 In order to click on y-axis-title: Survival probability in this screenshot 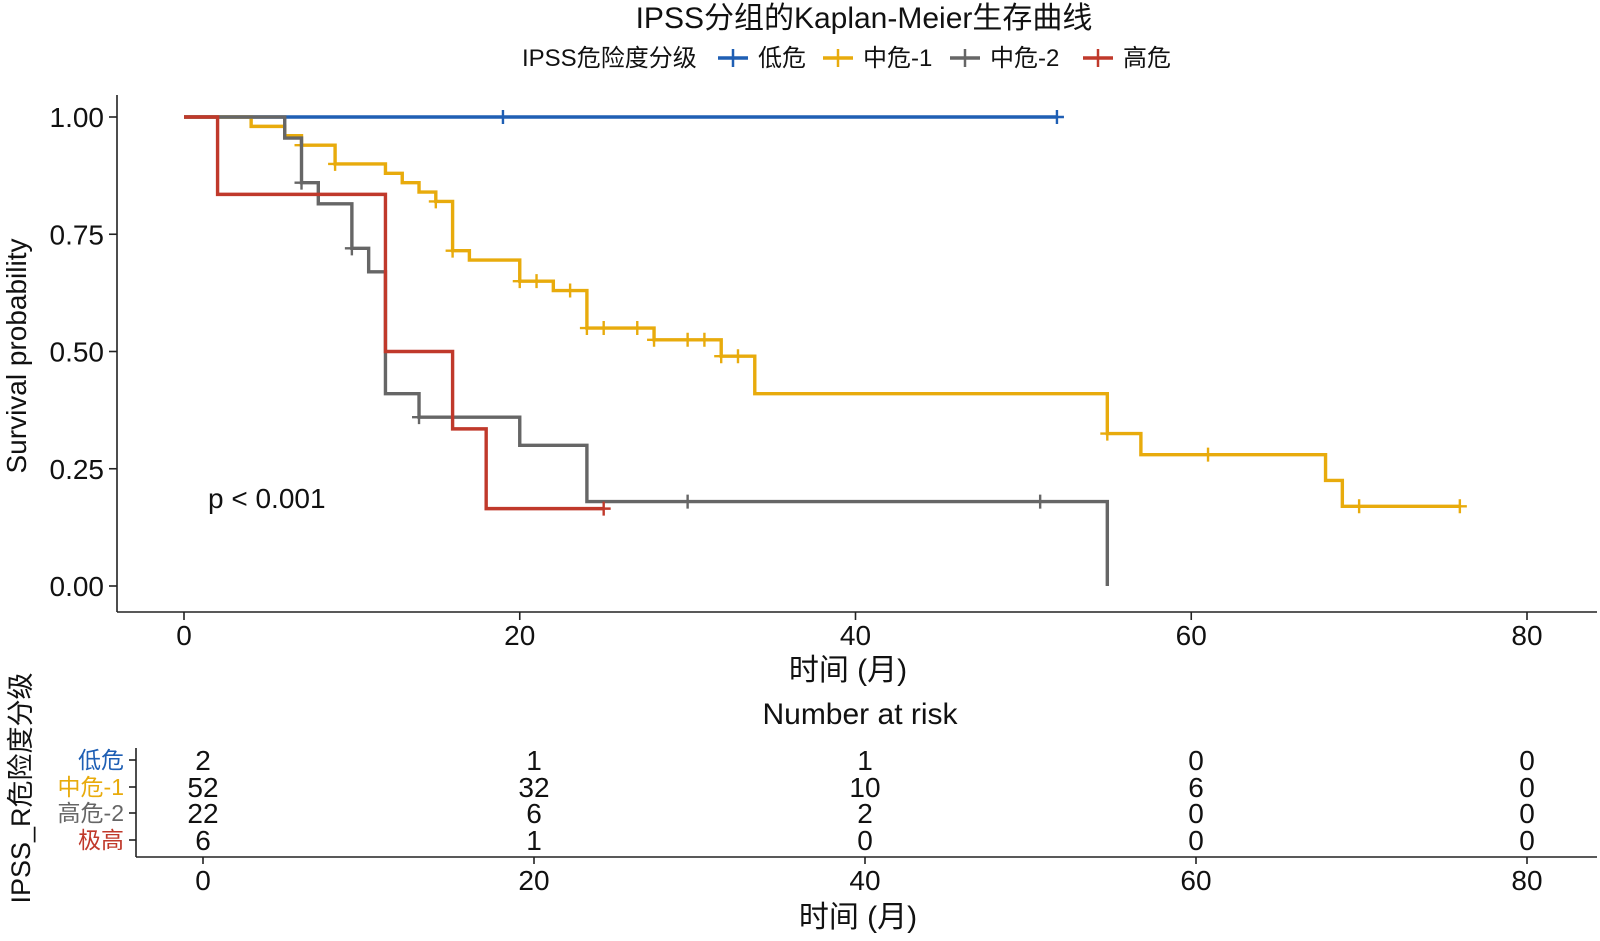, I will do `click(16, 356)`.